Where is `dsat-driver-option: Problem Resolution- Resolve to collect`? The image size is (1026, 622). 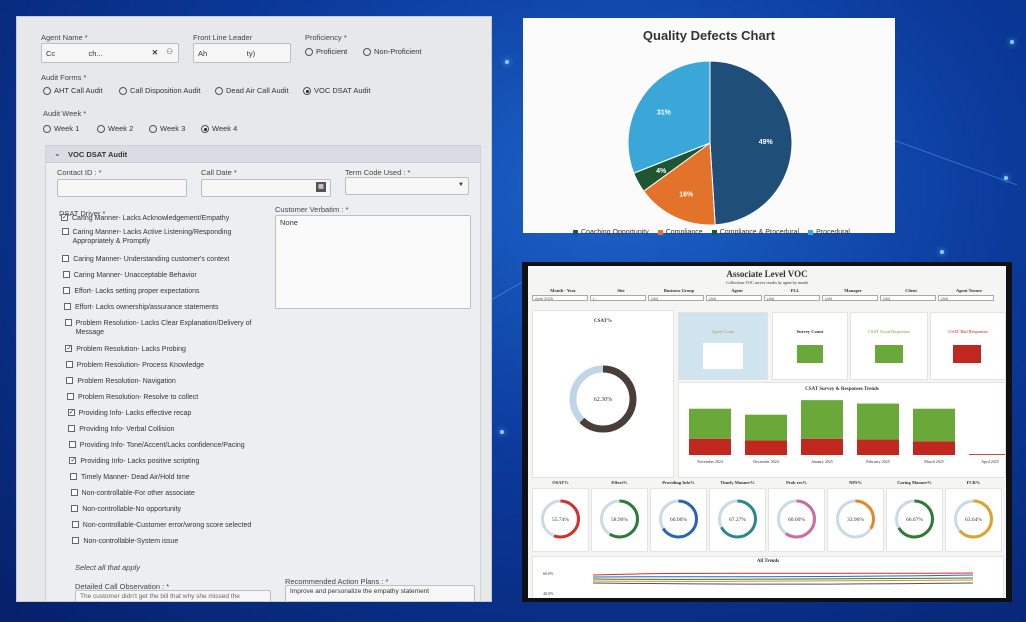 dsat-driver-option: Problem Resolution- Resolve to collect is located at coordinates (172, 397).